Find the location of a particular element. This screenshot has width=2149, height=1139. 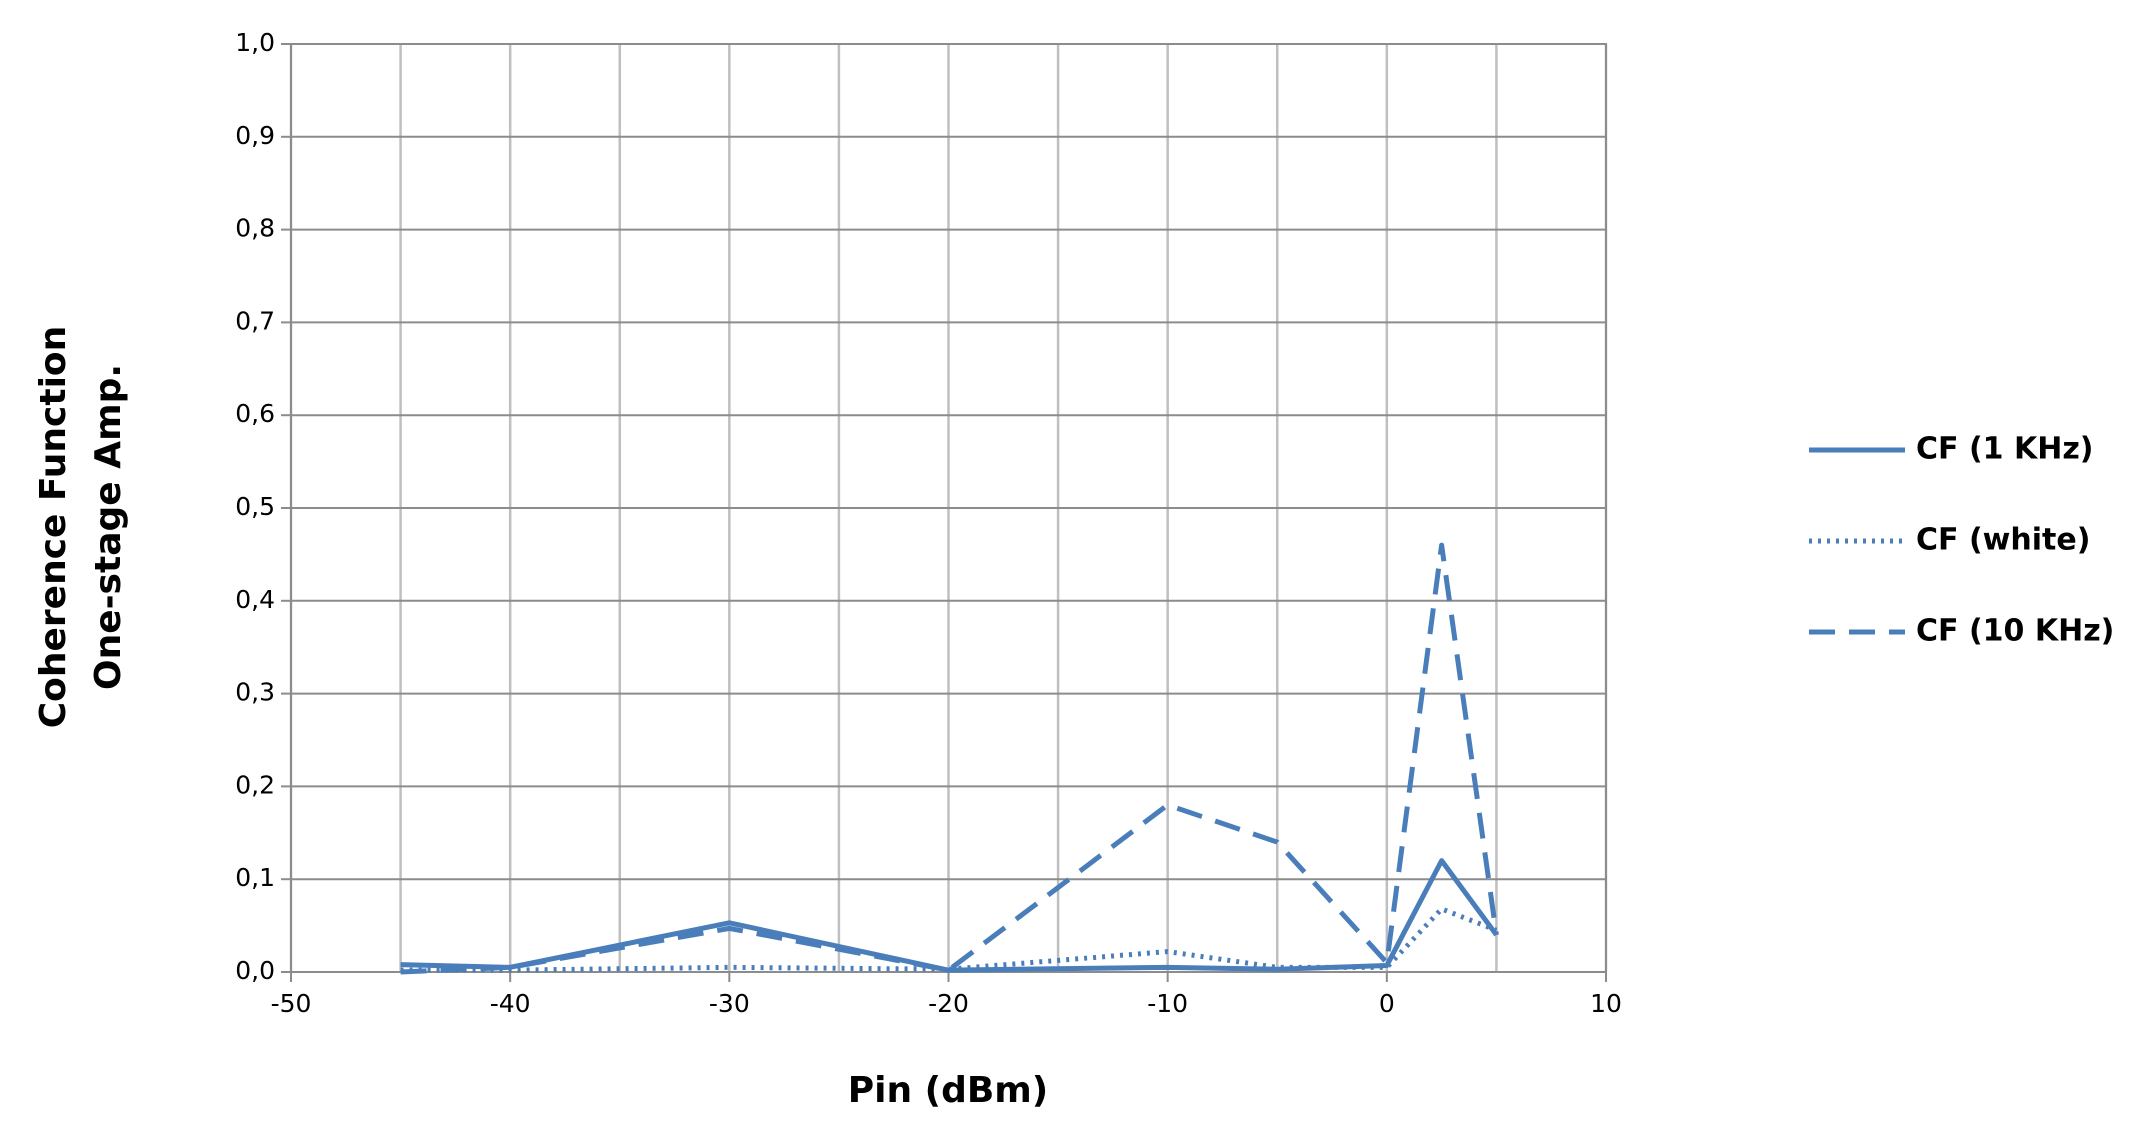

y-tick-label: 0,6 is located at coordinates (255, 413).